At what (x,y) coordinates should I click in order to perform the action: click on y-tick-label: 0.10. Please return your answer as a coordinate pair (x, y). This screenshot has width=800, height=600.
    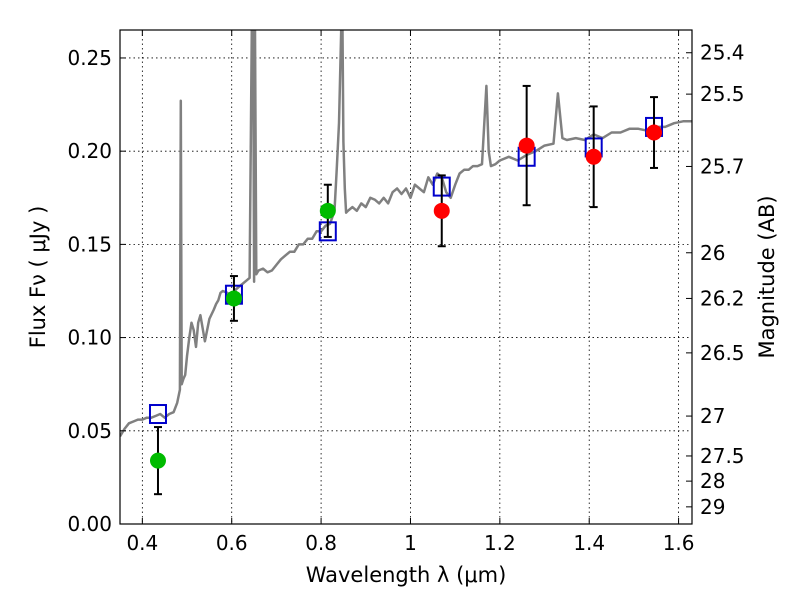
    Looking at the image, I should click on (89, 338).